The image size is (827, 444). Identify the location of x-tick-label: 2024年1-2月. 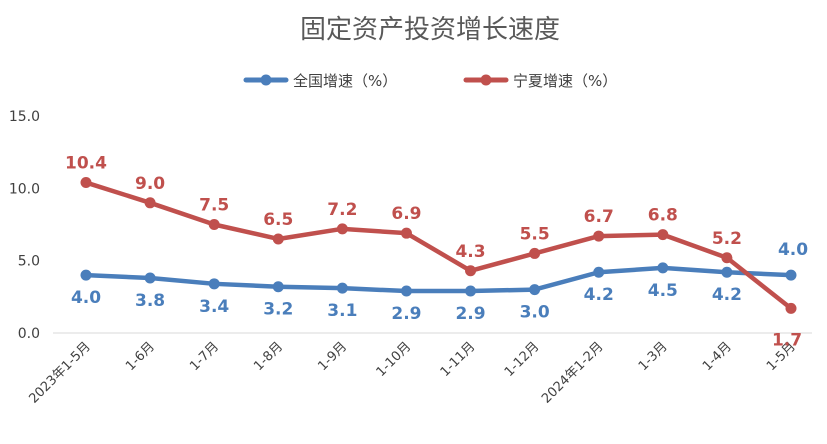
(572, 372).